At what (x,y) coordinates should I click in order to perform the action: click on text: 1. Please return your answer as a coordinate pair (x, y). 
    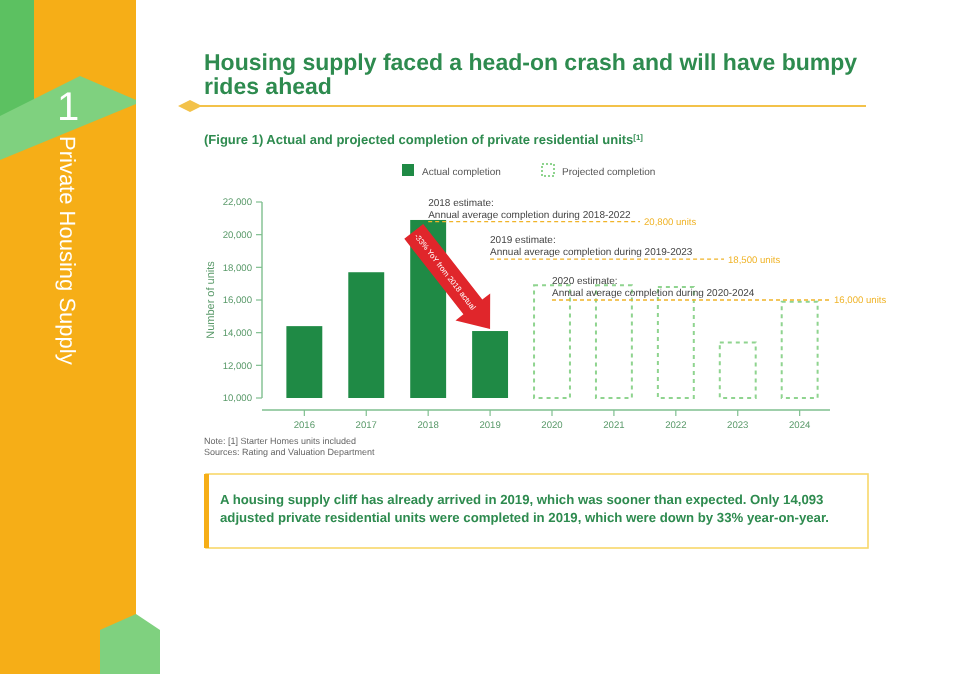
    Looking at the image, I should click on (68, 108).